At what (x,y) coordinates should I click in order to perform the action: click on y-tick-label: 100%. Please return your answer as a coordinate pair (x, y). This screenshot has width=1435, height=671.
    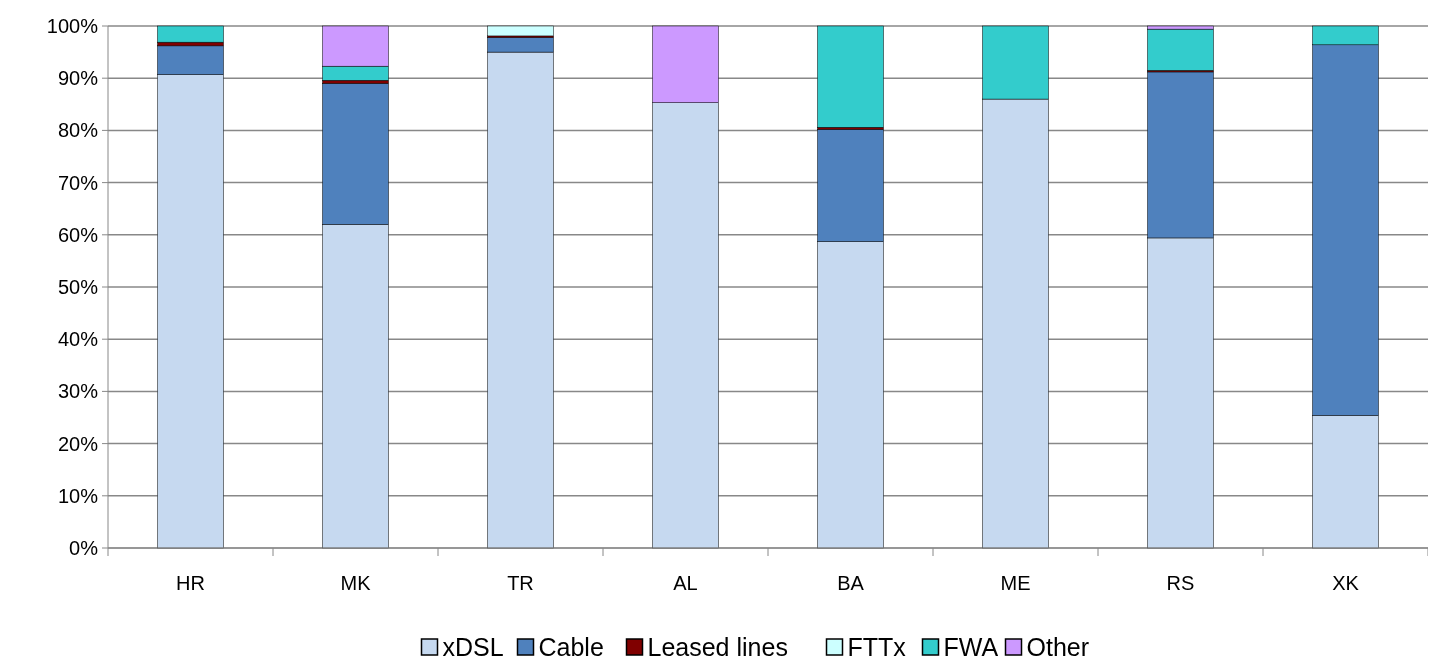
    Looking at the image, I should click on (72, 26).